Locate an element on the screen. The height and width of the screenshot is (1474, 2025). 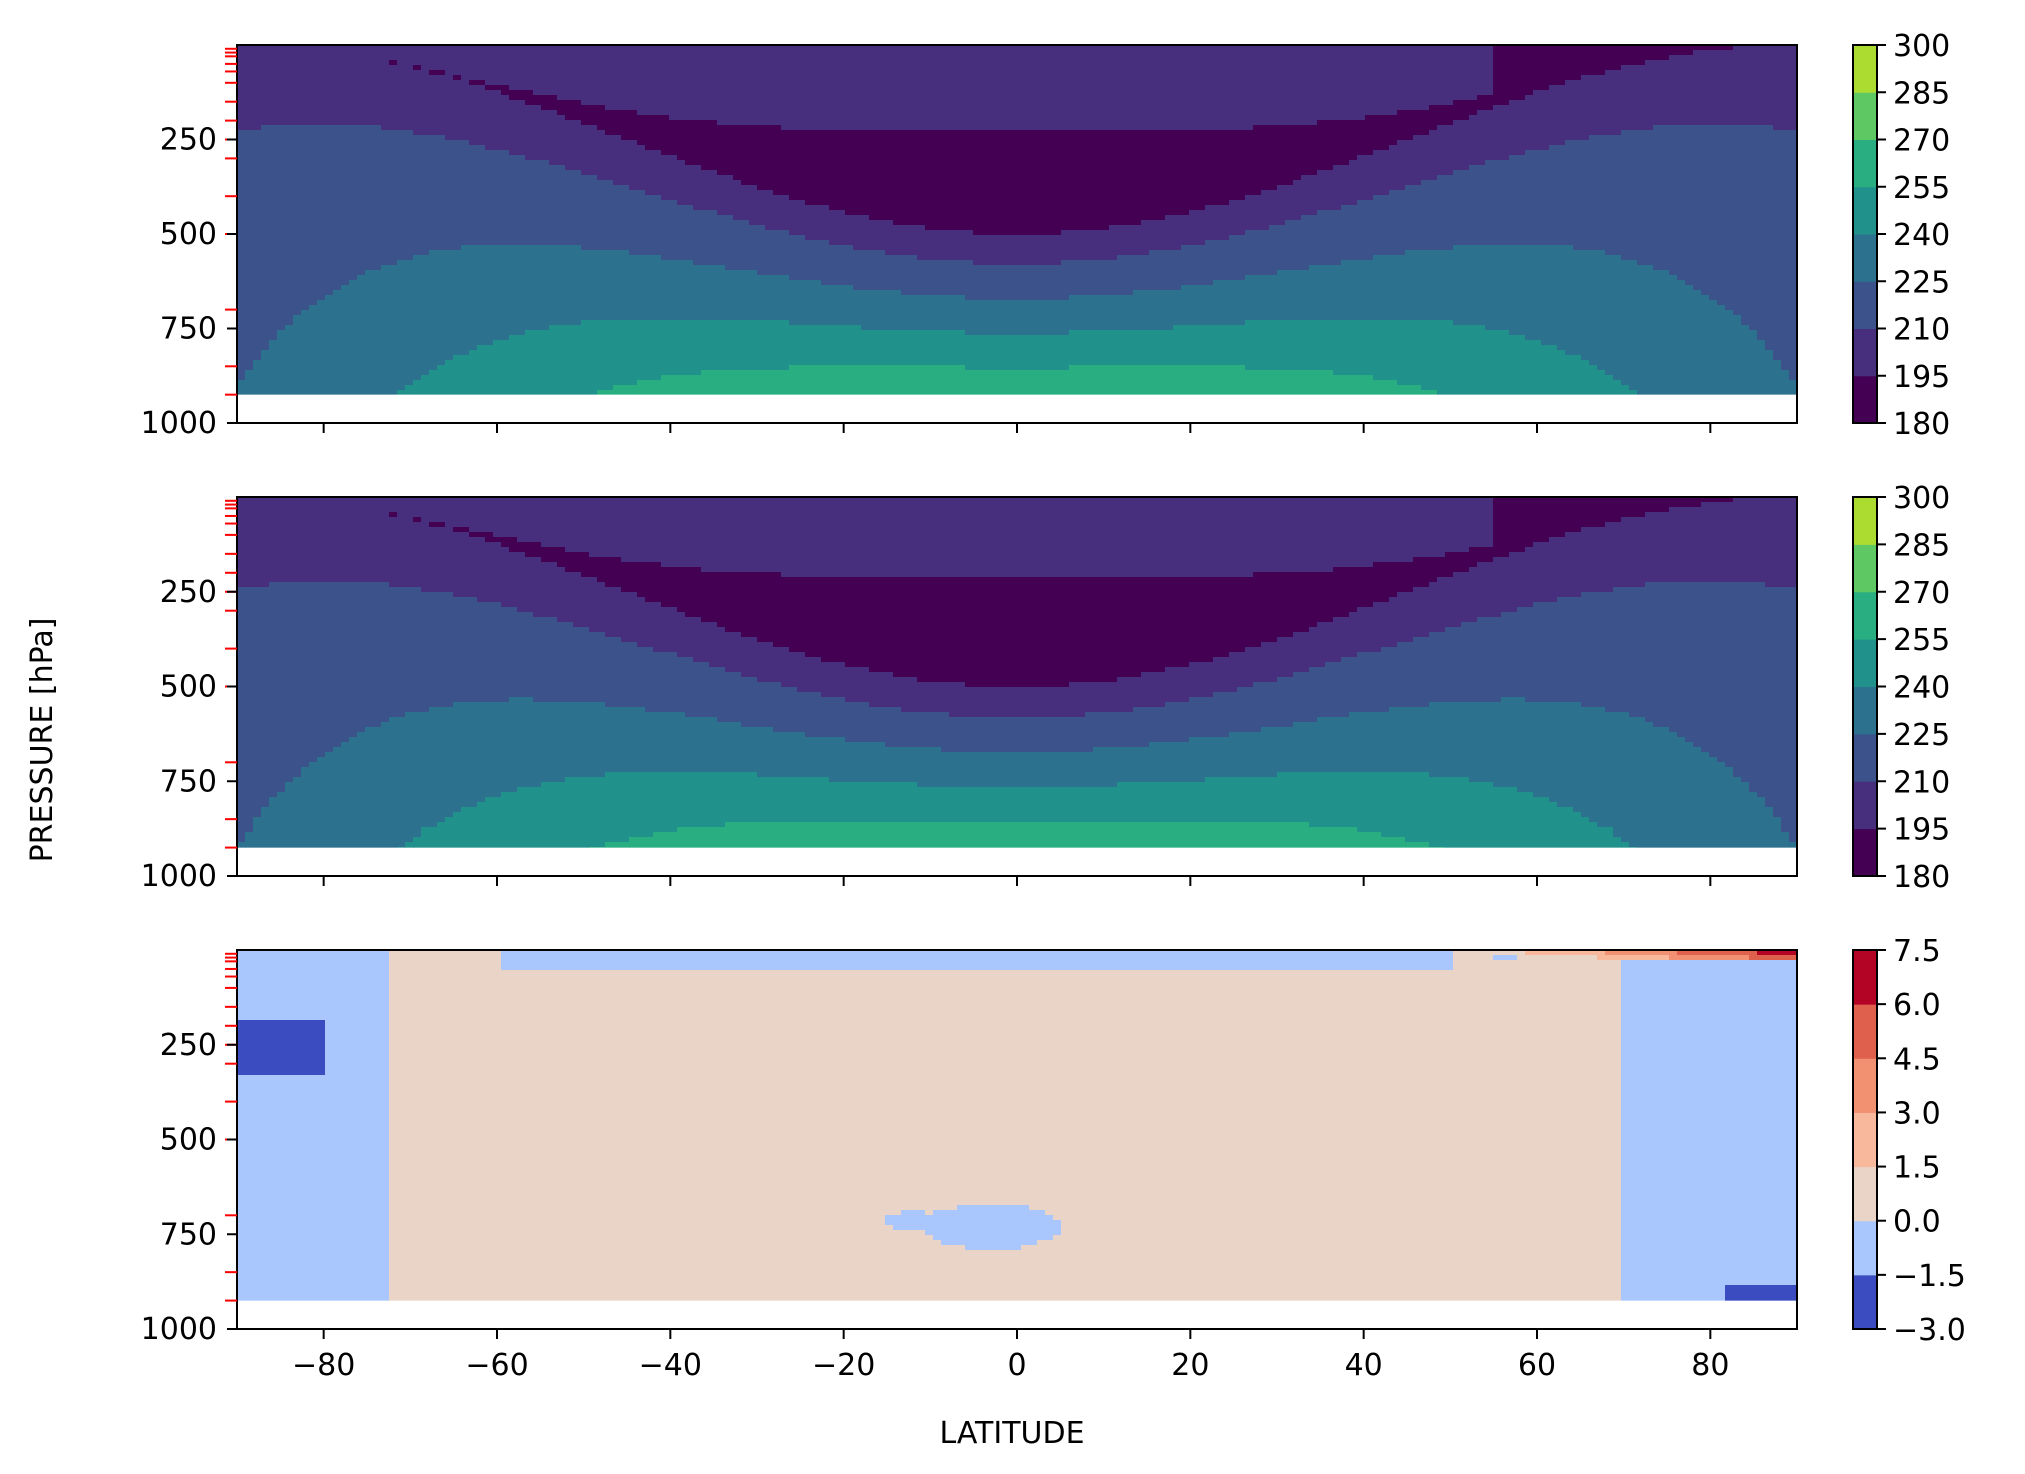
colorbar-tick-label: 3.0 is located at coordinates (1917, 1113).